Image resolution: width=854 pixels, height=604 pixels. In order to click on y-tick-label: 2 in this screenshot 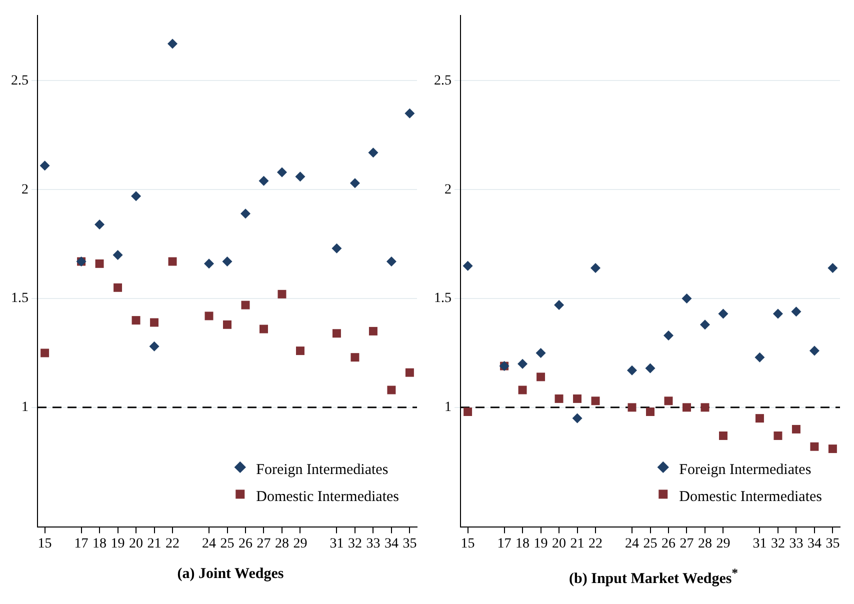, I will do `click(25, 190)`.